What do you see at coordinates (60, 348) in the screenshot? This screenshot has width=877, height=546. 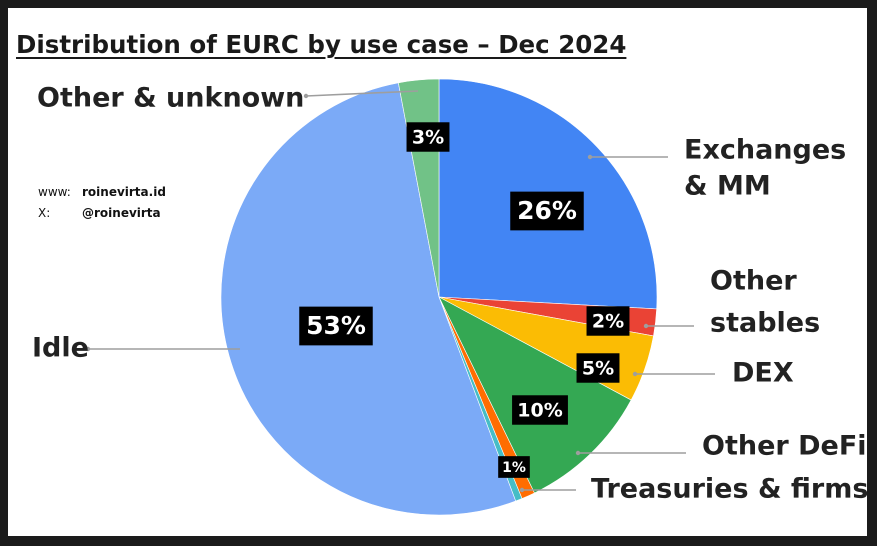 I see `slice-name-label-6-0: Idle` at bounding box center [60, 348].